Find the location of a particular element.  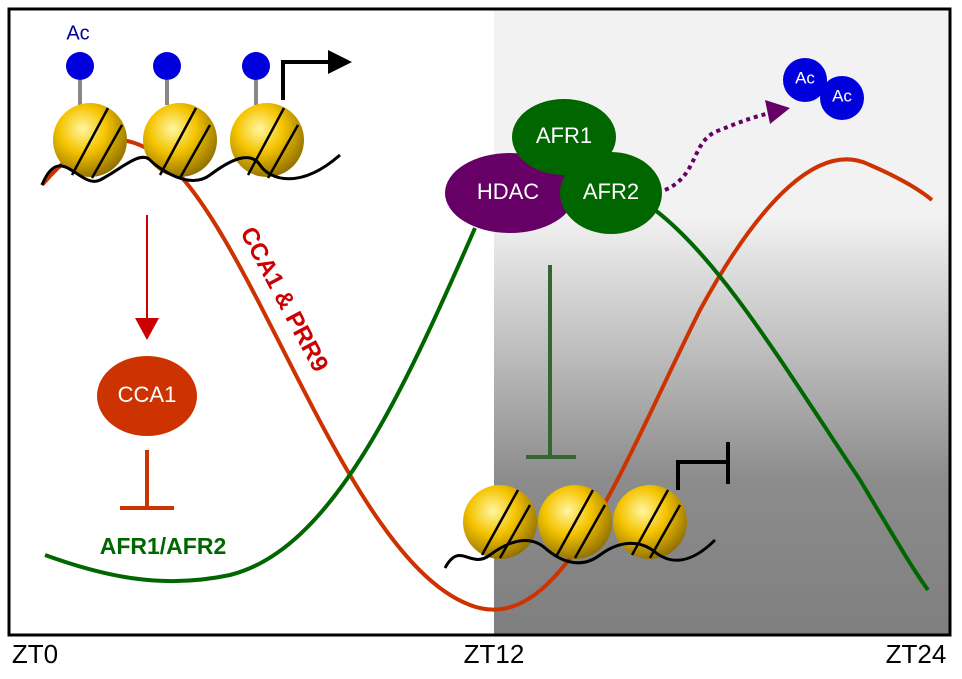

time-label: ZT0 is located at coordinates (35, 654).